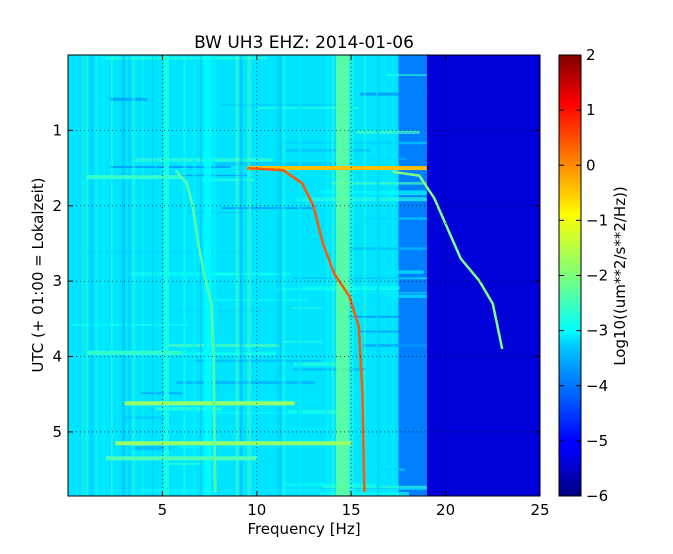  I want to click on chart-title: BW UH3 EHZ: 2014-01-06, so click(304, 43).